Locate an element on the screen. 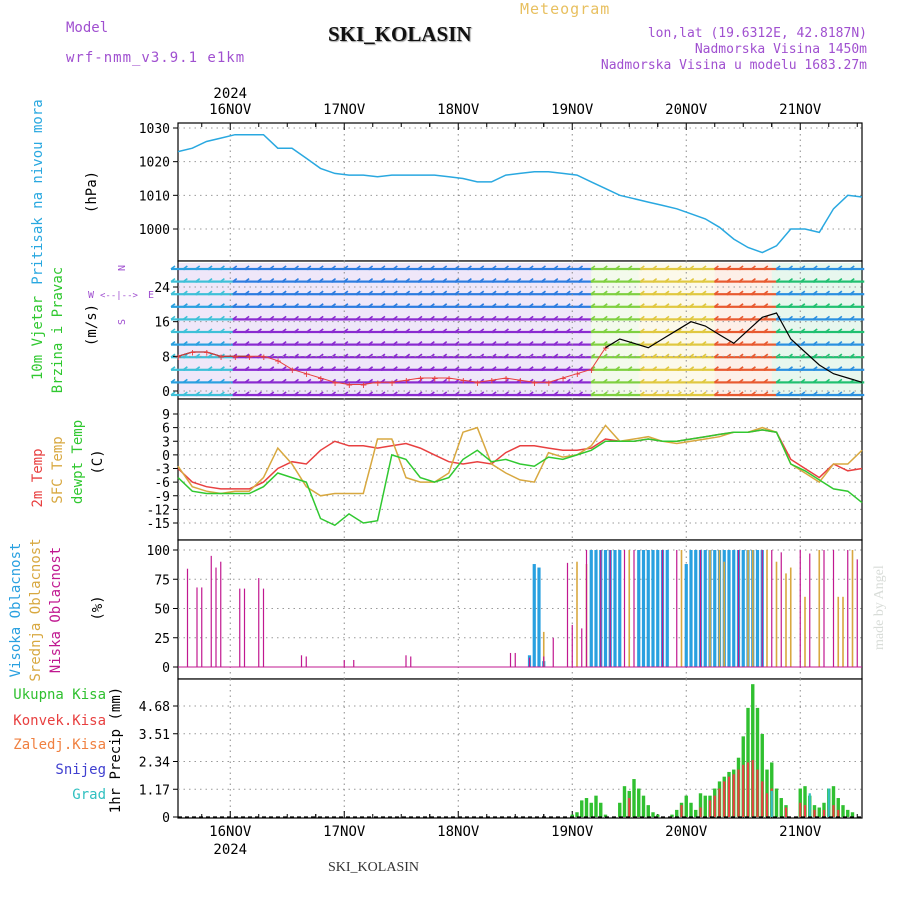 This screenshot has height=900, width=900. side-label-pressure: Pritisak na nivou mora is located at coordinates (38, 191).